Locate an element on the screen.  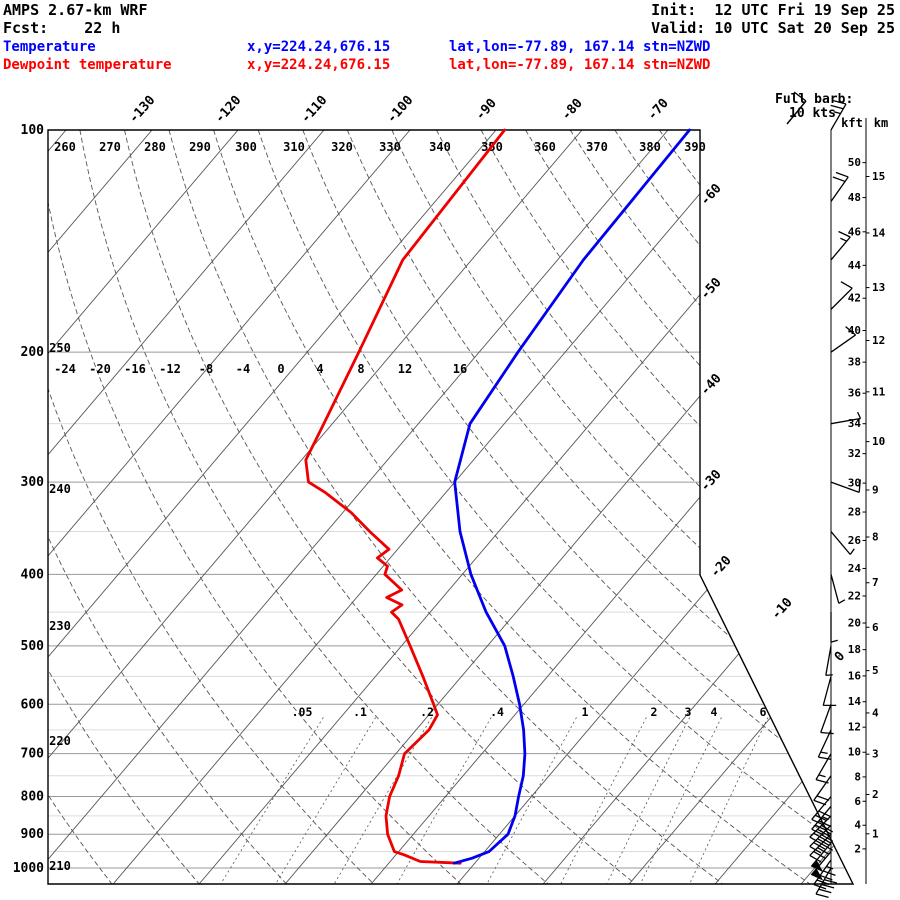
dewpoint-latlon: lat,lon=-77.89, 167.14 is located at coordinates (542, 65).